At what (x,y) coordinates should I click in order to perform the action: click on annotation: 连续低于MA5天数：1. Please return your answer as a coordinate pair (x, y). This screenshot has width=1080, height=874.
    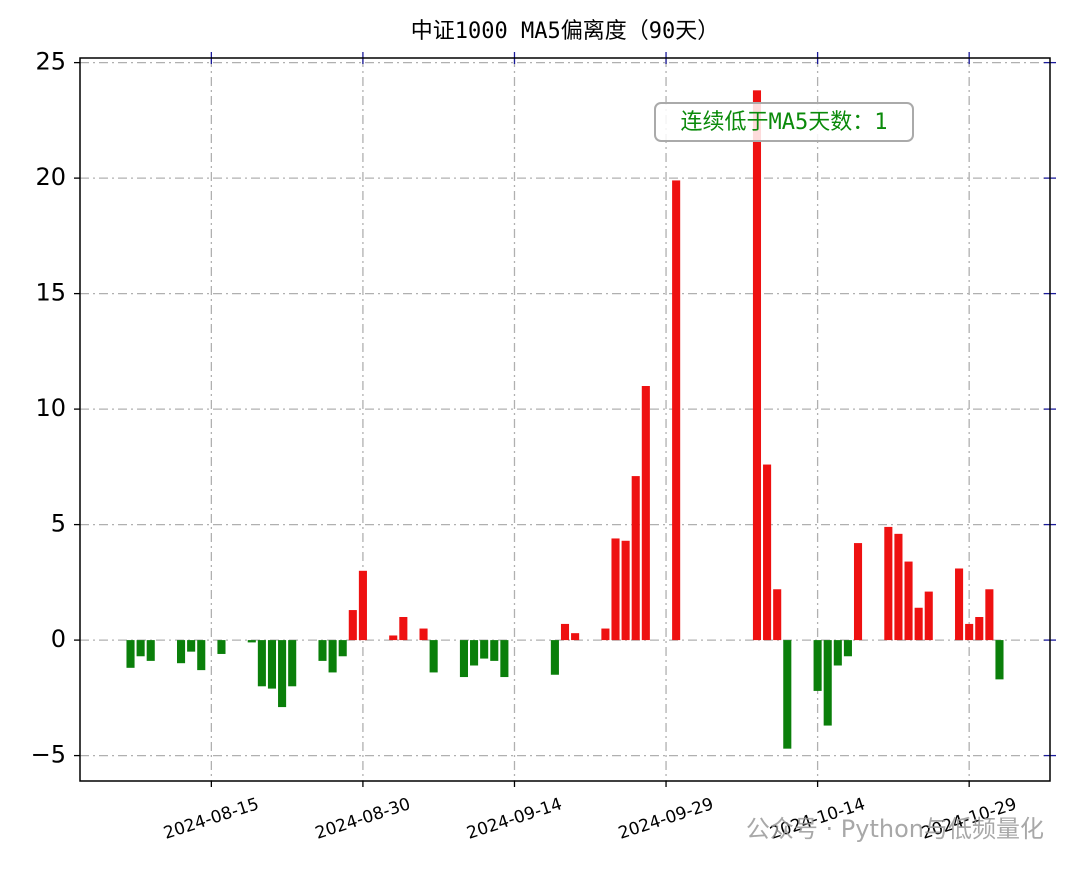
    Looking at the image, I should click on (784, 122).